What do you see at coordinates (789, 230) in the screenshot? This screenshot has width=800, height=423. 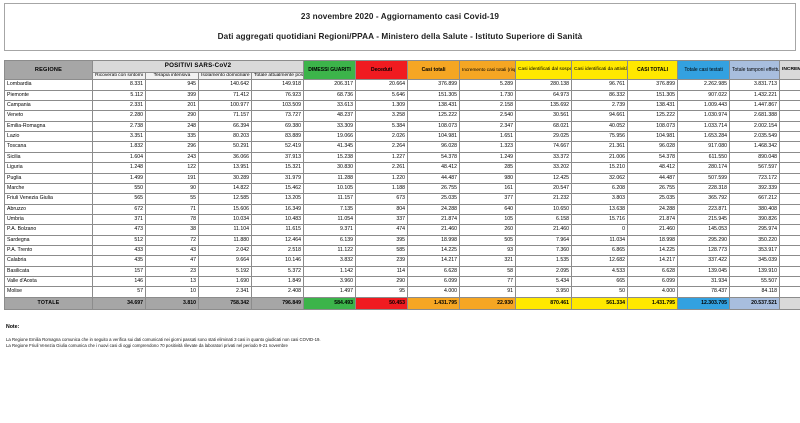 I see `cell-incremento-tamponi: 1.468` at bounding box center [789, 230].